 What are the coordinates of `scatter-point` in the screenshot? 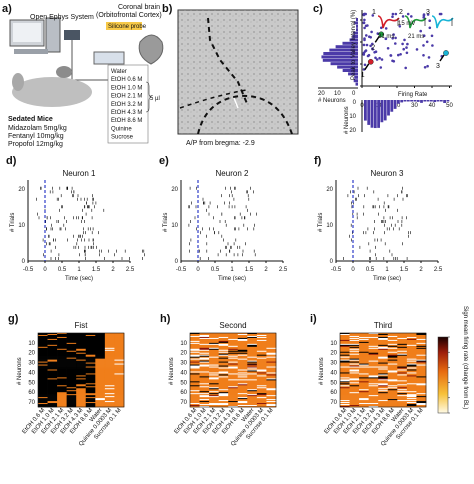 It's located at (392, 16).